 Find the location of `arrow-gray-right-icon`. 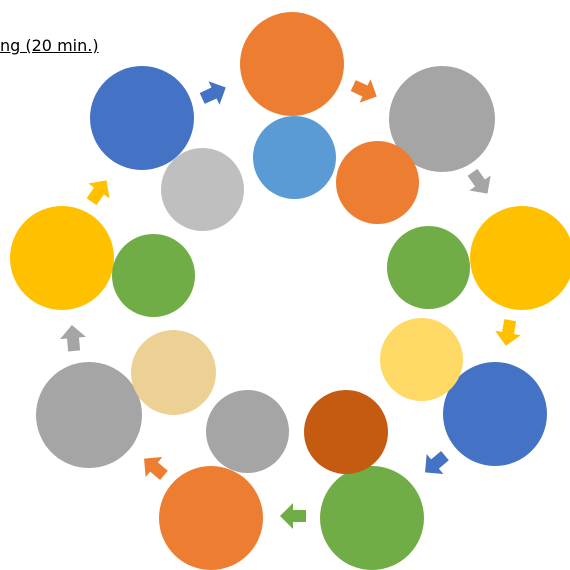

arrow-gray-right-icon is located at coordinates (480, 183).